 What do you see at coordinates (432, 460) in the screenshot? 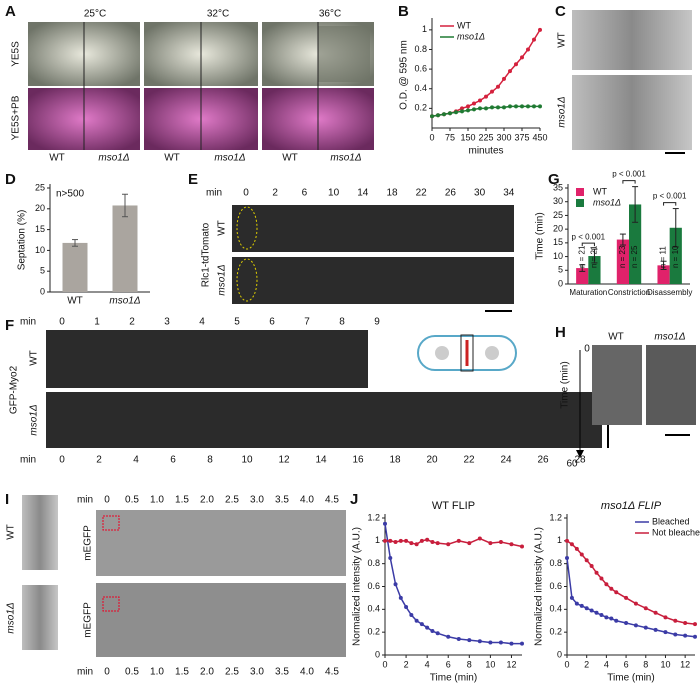
I see `time-label: 20` at bounding box center [432, 460].